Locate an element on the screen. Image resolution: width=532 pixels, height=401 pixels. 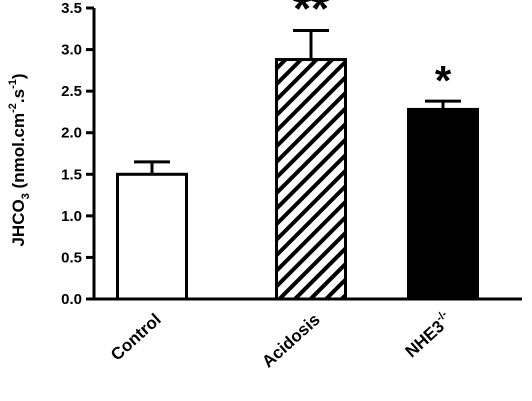
y-tick-label: 0.0 is located at coordinates (71, 299).